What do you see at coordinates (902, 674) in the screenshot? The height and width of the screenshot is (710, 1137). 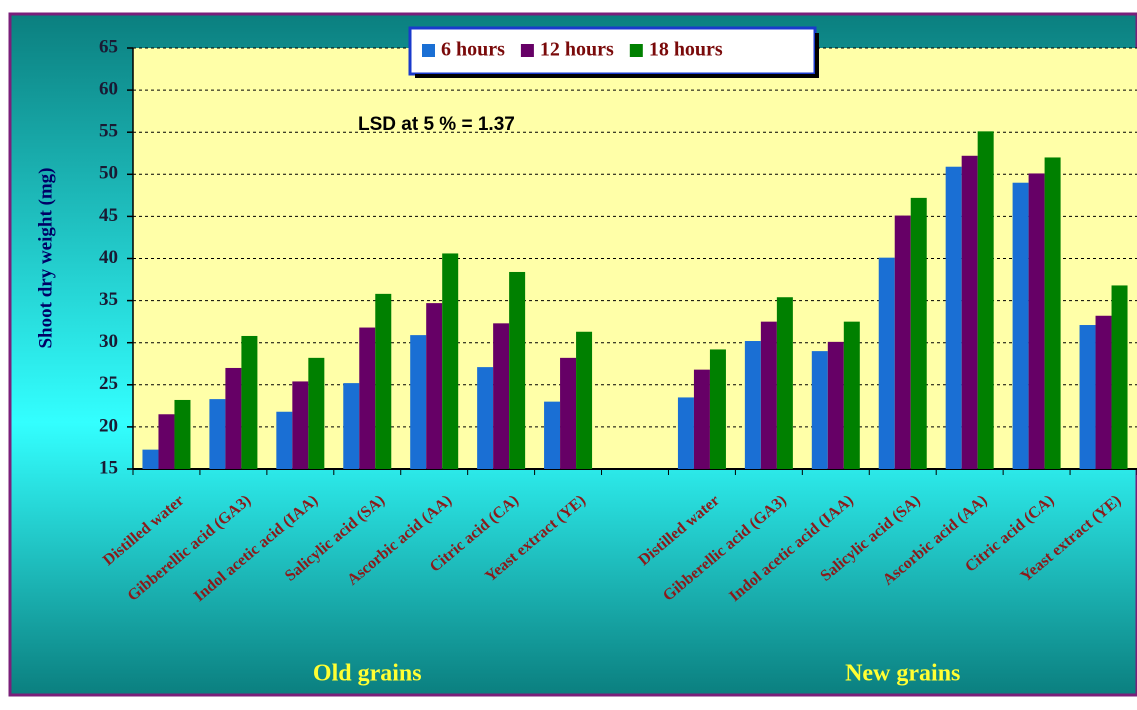 I see `group-label: New grains` at bounding box center [902, 674].